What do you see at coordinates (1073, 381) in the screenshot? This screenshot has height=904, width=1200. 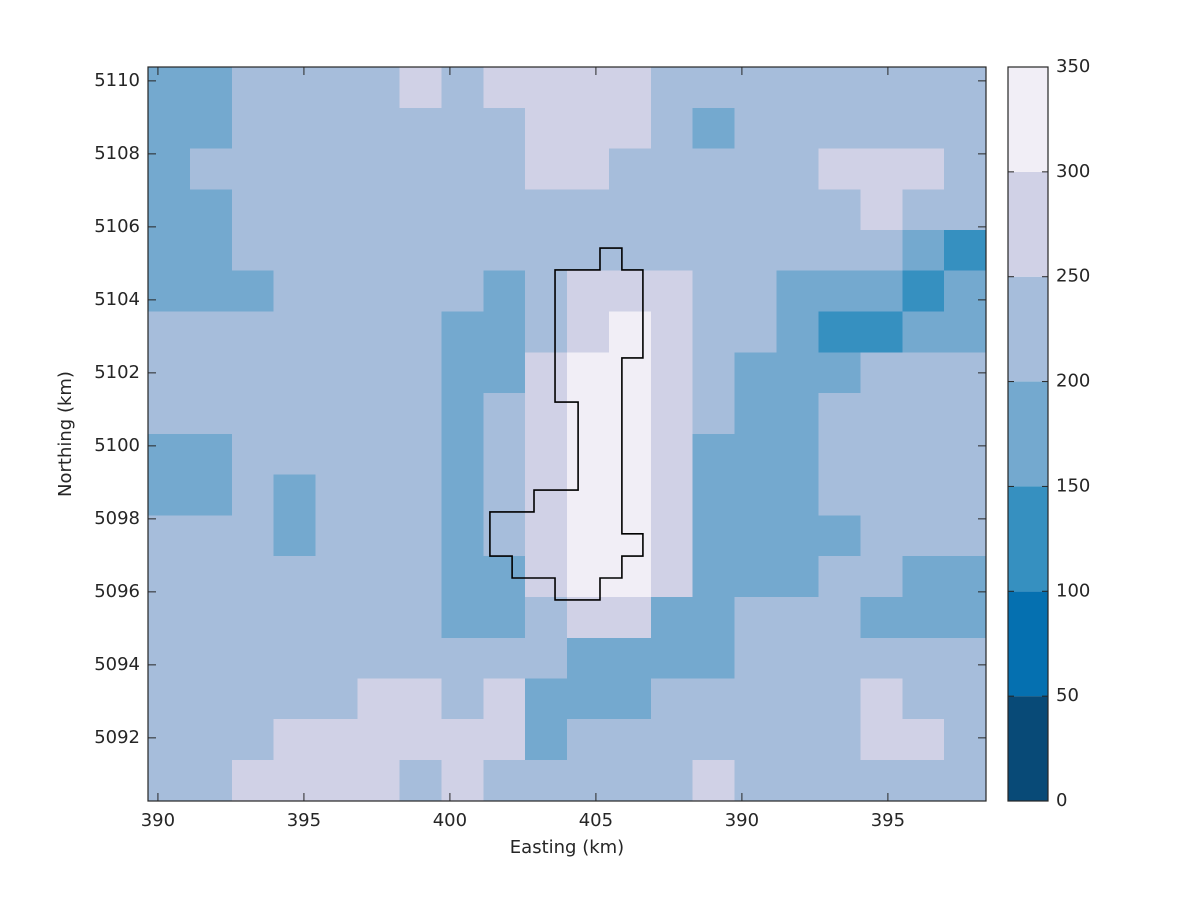 I see `colorbar-tick-label: 200` at bounding box center [1073, 381].